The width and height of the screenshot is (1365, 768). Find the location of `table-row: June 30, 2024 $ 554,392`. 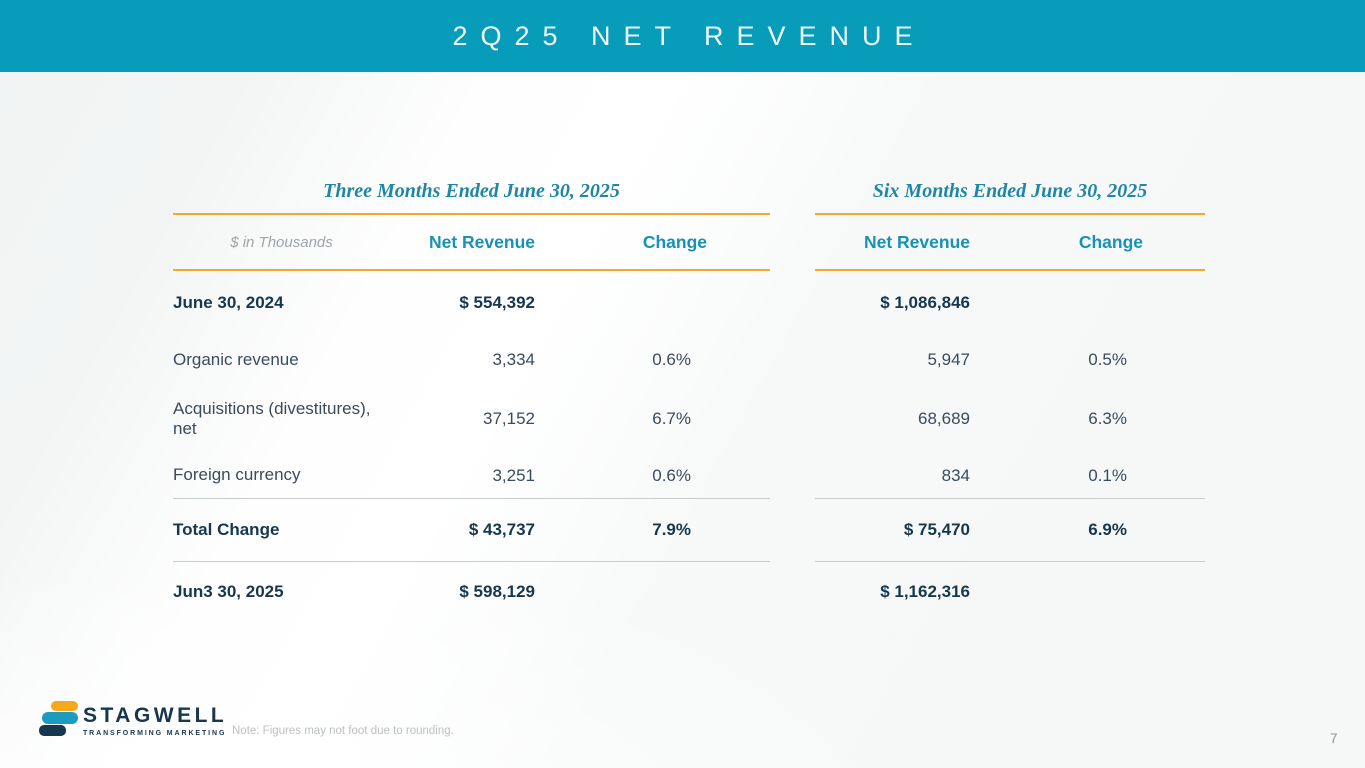

table-row: June 30, 2024 $ 554,392 is located at coordinates (354, 302).